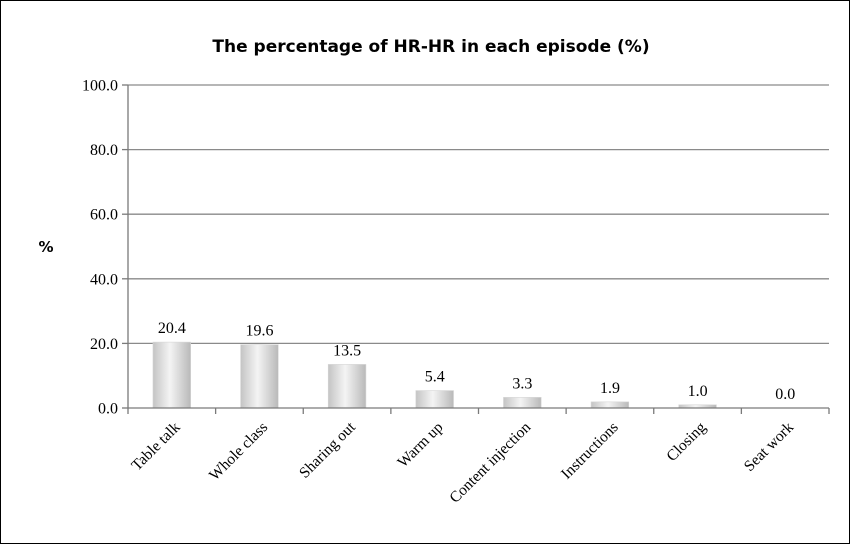 The width and height of the screenshot is (852, 546). I want to click on bars, so click(434, 375).